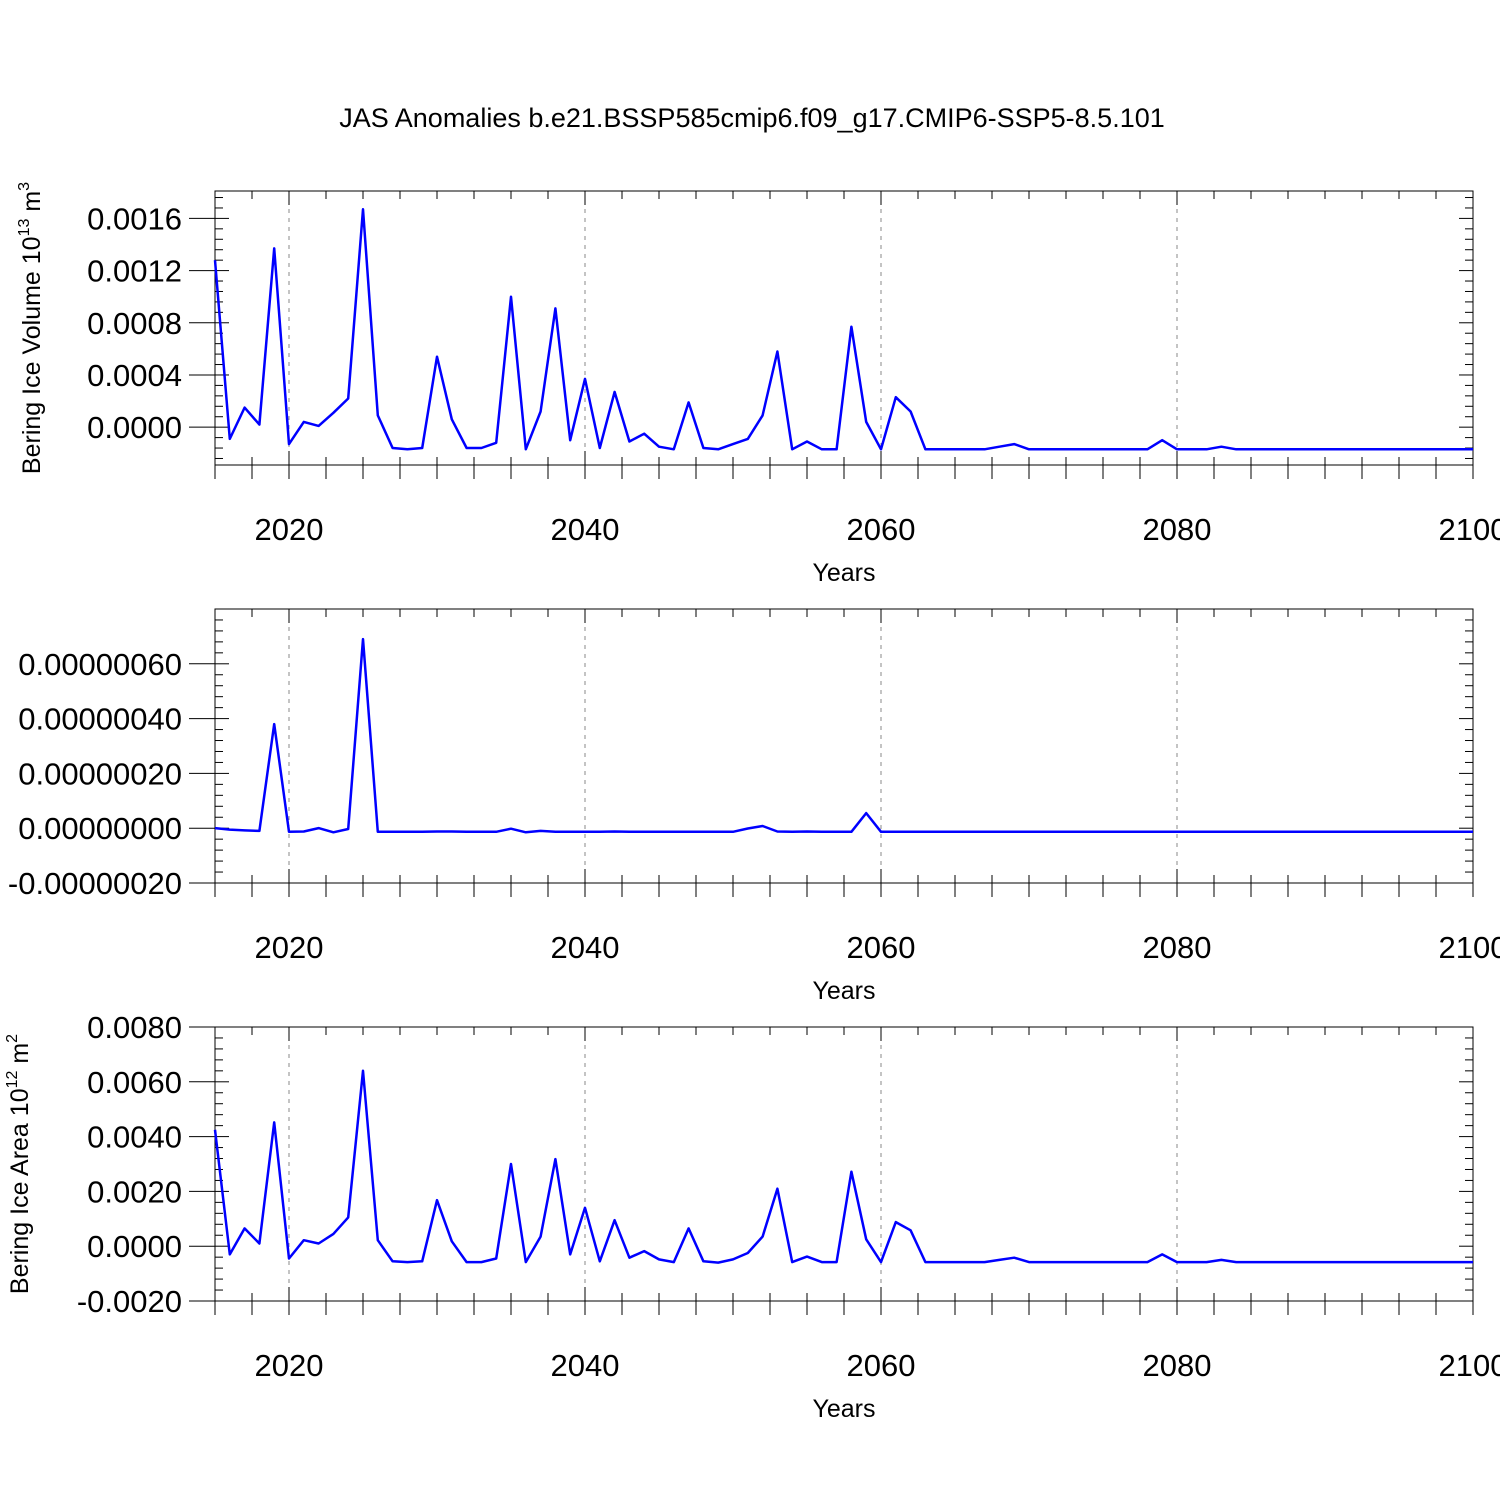 Image resolution: width=1500 pixels, height=1500 pixels. What do you see at coordinates (12, 1079) in the screenshot?
I see `y-axis-title-exponent: 12` at bounding box center [12, 1079].